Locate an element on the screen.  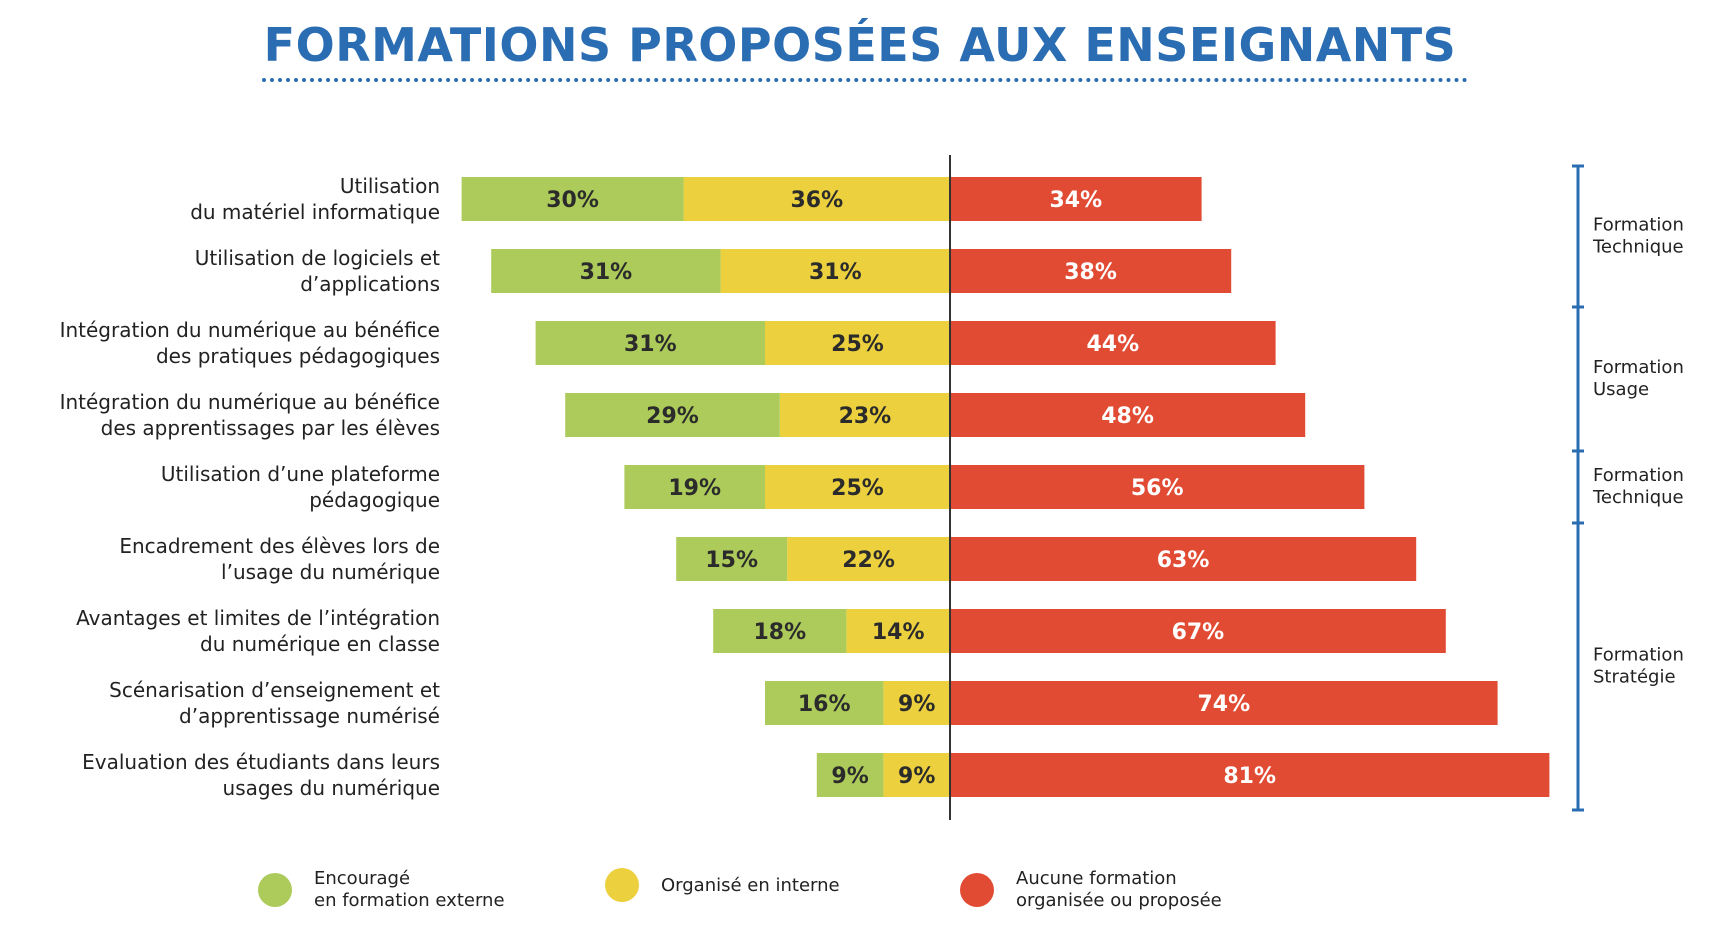
bar-value-aucune-3: 48% is located at coordinates (1127, 416).